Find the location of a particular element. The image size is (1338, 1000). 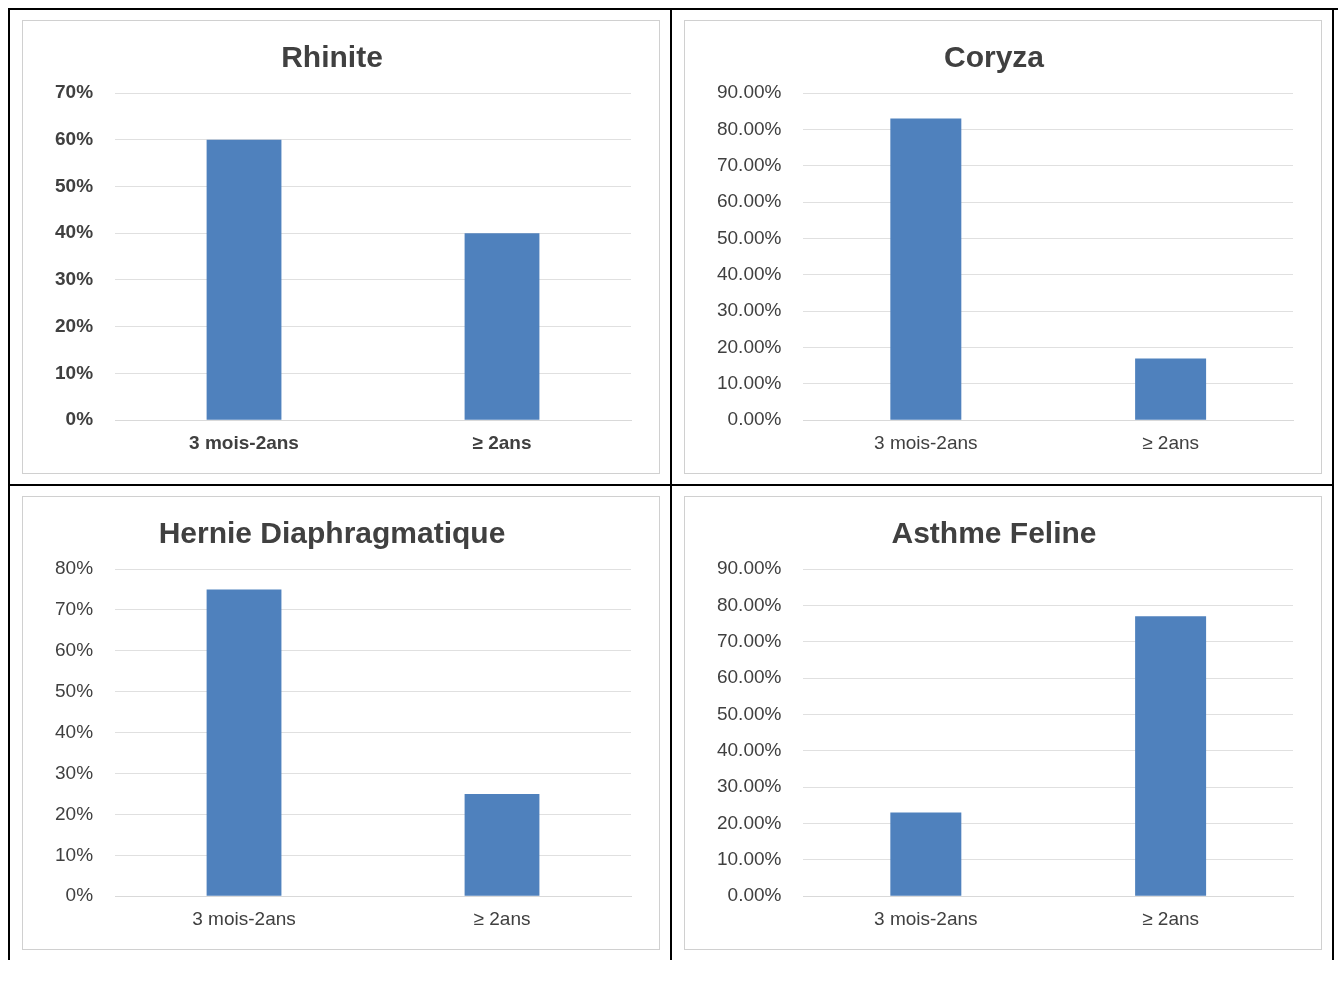

chart-title: Hernie Diaphragmatique is located at coordinates (332, 533).